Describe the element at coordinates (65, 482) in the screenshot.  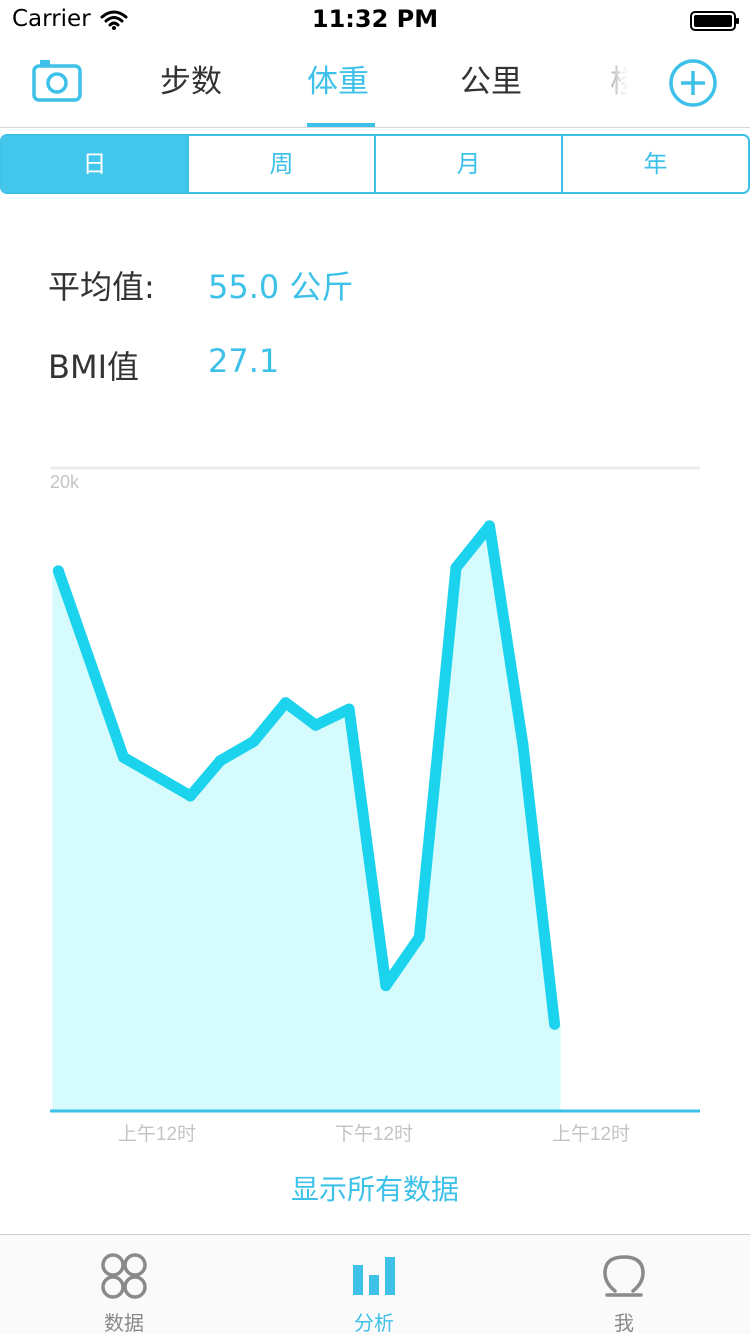
I see `y-tick-label: 20k` at that location.